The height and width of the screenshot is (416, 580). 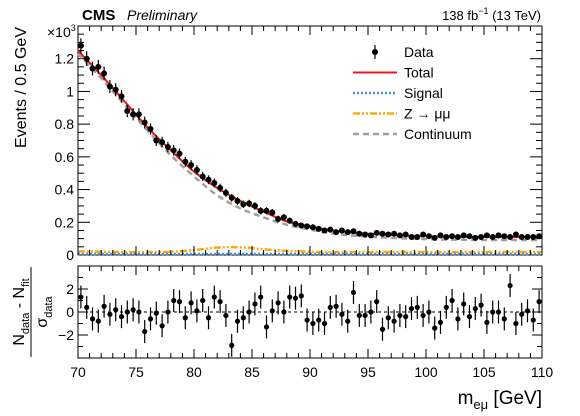 What do you see at coordinates (65, 190) in the screenshot?
I see `y-tick-label: 0.4` at bounding box center [65, 190].